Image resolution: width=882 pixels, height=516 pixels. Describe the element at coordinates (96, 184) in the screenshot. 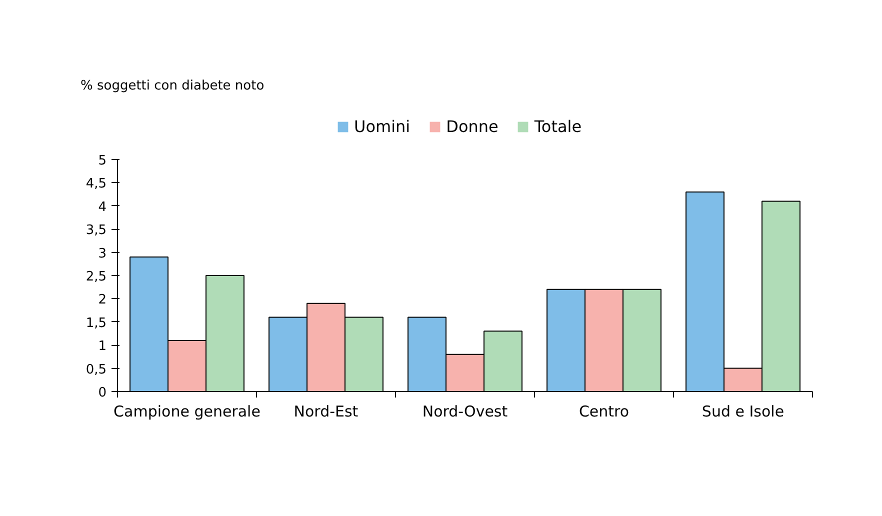

I see `y-tick-label: 4,5` at that location.